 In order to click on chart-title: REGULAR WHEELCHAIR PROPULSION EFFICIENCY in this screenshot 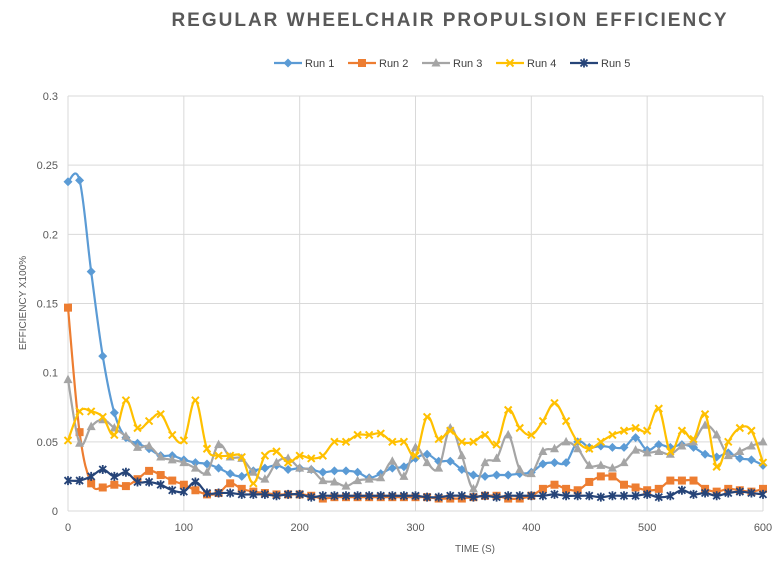, I will do `click(450, 20)`.